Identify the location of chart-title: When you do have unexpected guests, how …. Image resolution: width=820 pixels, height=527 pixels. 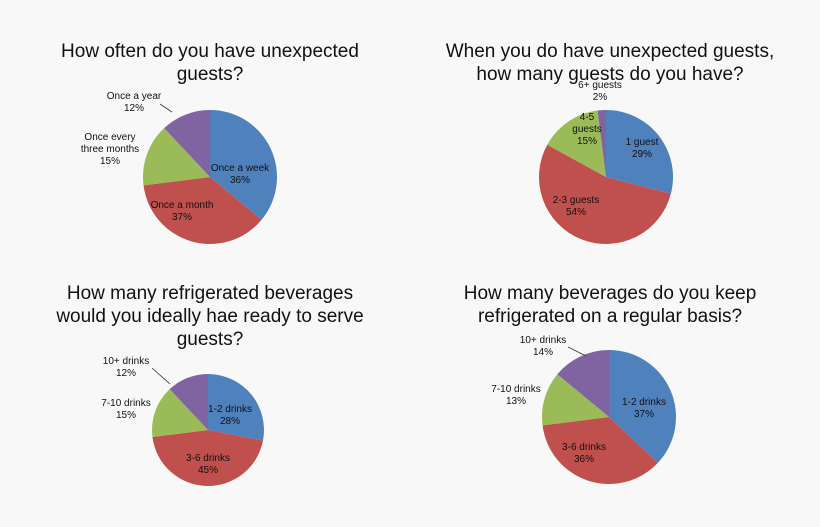
(610, 63).